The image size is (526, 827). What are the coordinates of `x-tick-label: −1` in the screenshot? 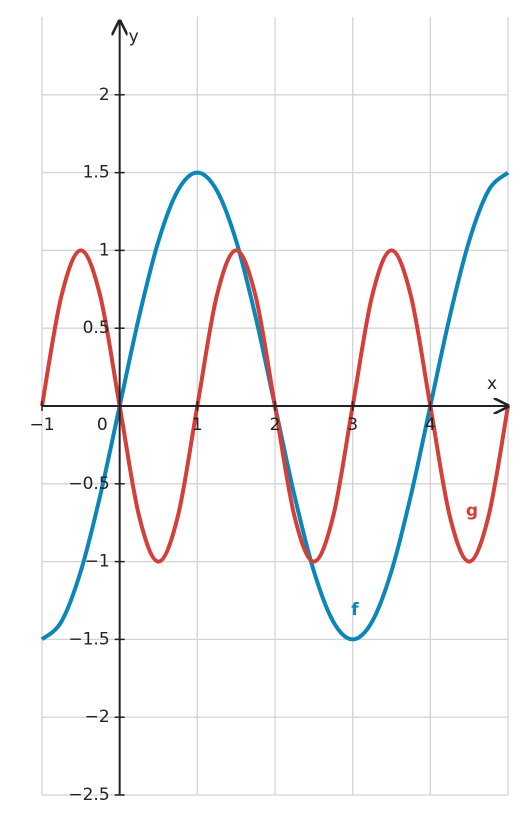 It's located at (41, 425).